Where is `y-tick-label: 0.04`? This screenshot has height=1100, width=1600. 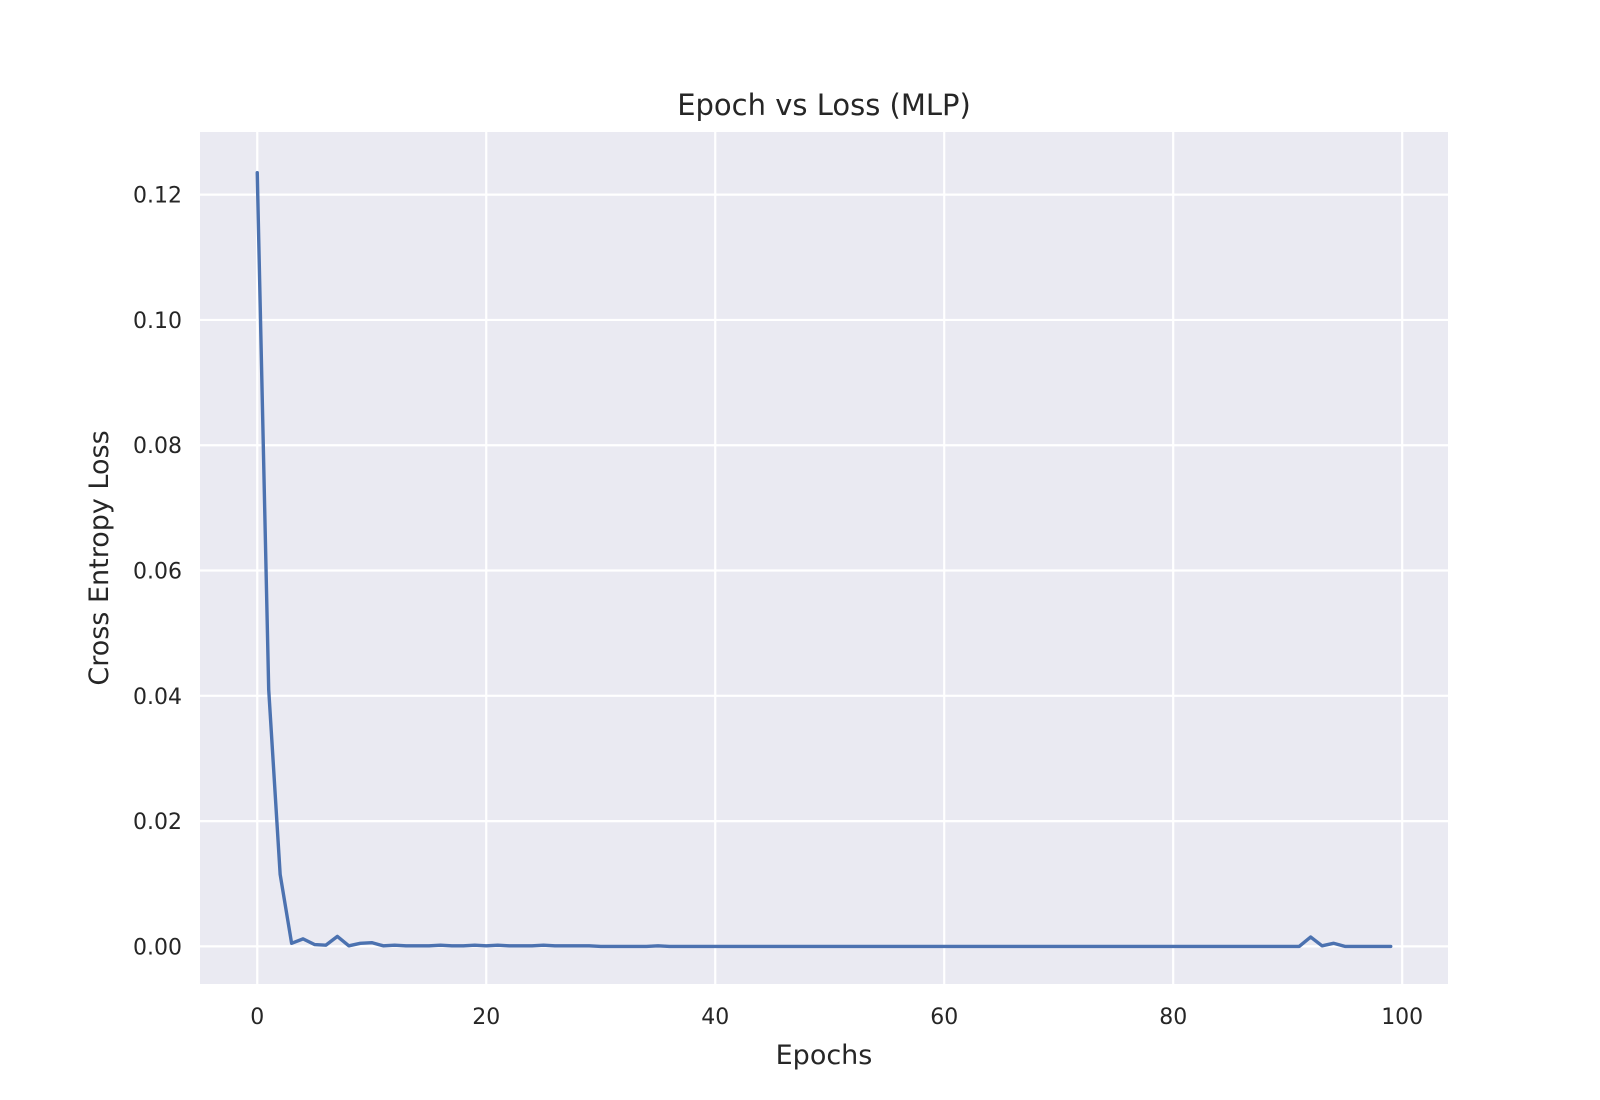 y-tick-label: 0.04 is located at coordinates (157, 697).